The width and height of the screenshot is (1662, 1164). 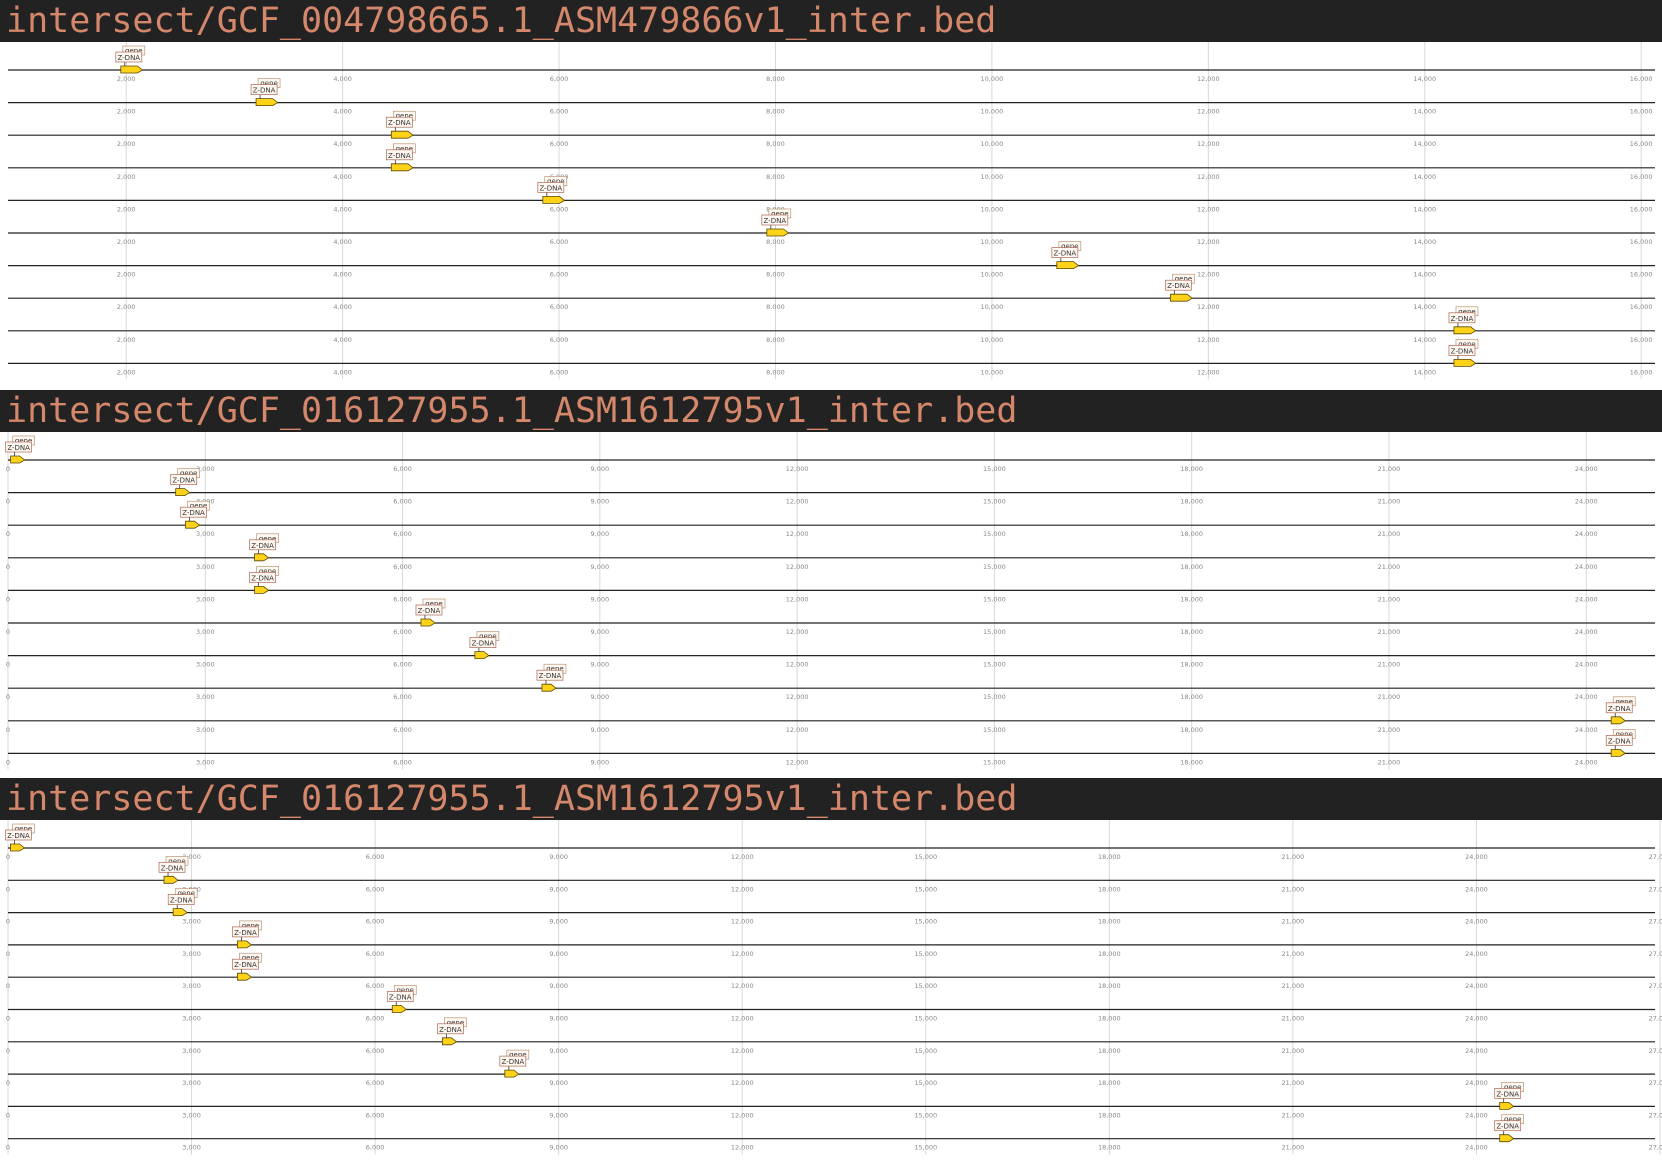 I want to click on tick-label: 0, so click(x=8, y=1019).